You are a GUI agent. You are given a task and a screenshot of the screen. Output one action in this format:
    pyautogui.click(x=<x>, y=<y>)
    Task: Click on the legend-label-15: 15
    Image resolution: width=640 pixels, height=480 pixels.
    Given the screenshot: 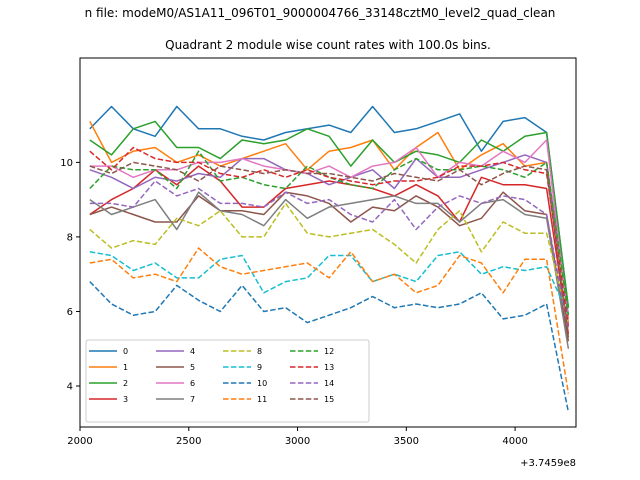 What is the action you would take?
    pyautogui.click(x=329, y=399)
    